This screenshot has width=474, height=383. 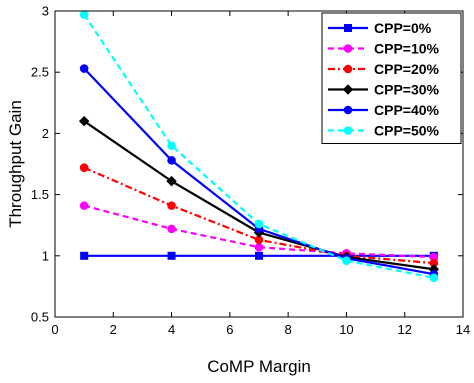 I want to click on x-tick-label: 0, so click(x=54, y=329).